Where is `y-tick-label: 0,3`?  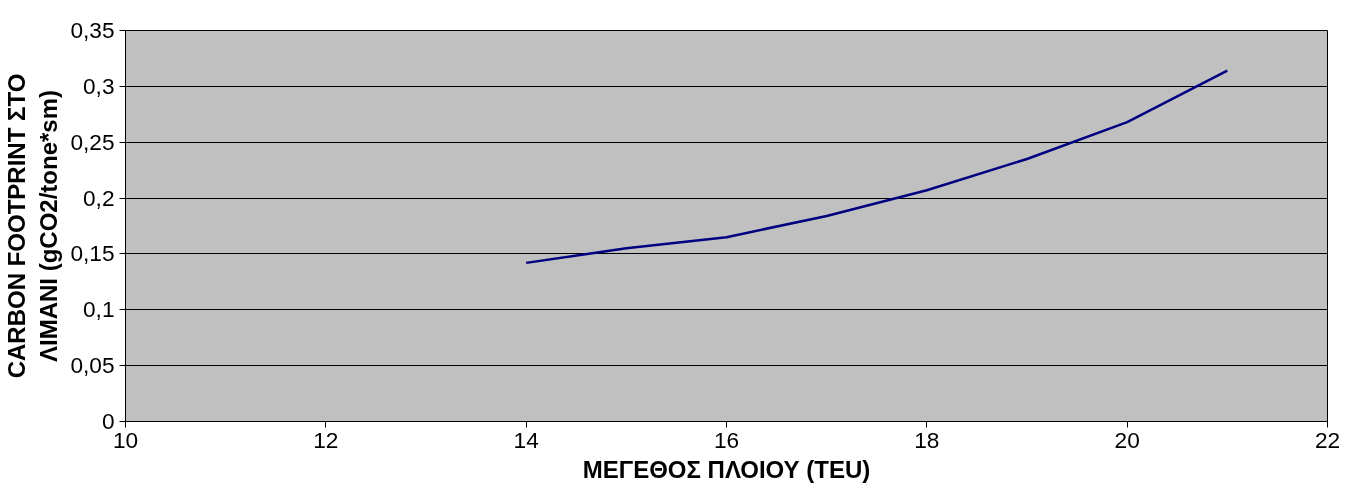
y-tick-label: 0,3 is located at coordinates (99, 85).